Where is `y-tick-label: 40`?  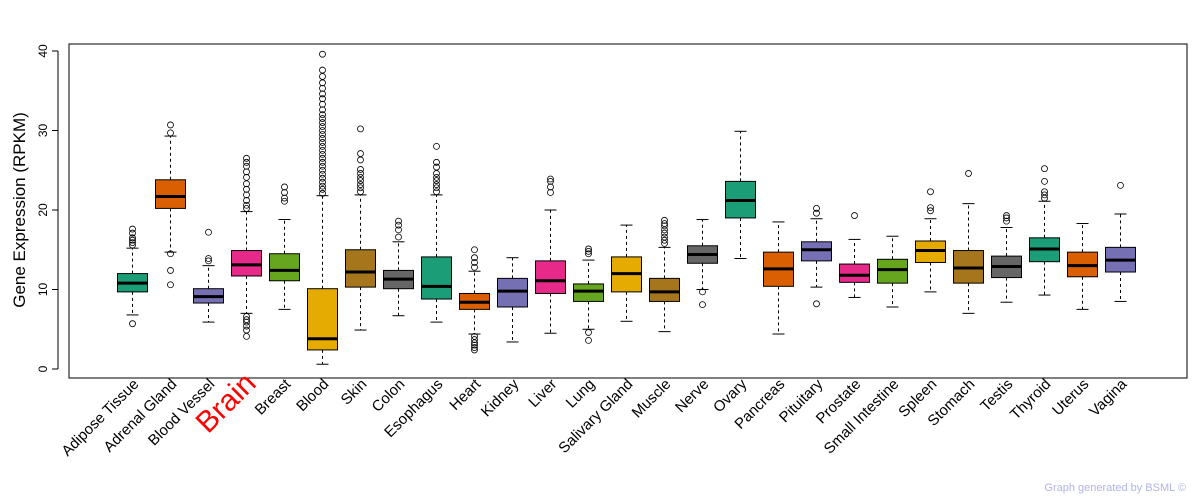 y-tick-label: 40 is located at coordinates (43, 51).